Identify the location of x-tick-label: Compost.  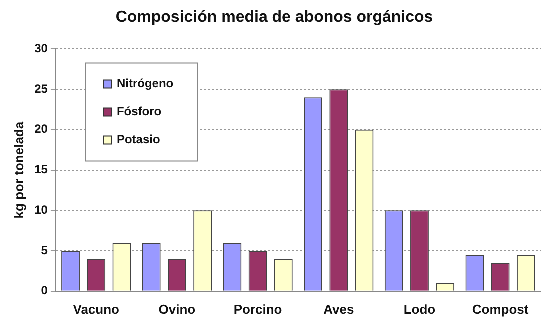
(501, 309).